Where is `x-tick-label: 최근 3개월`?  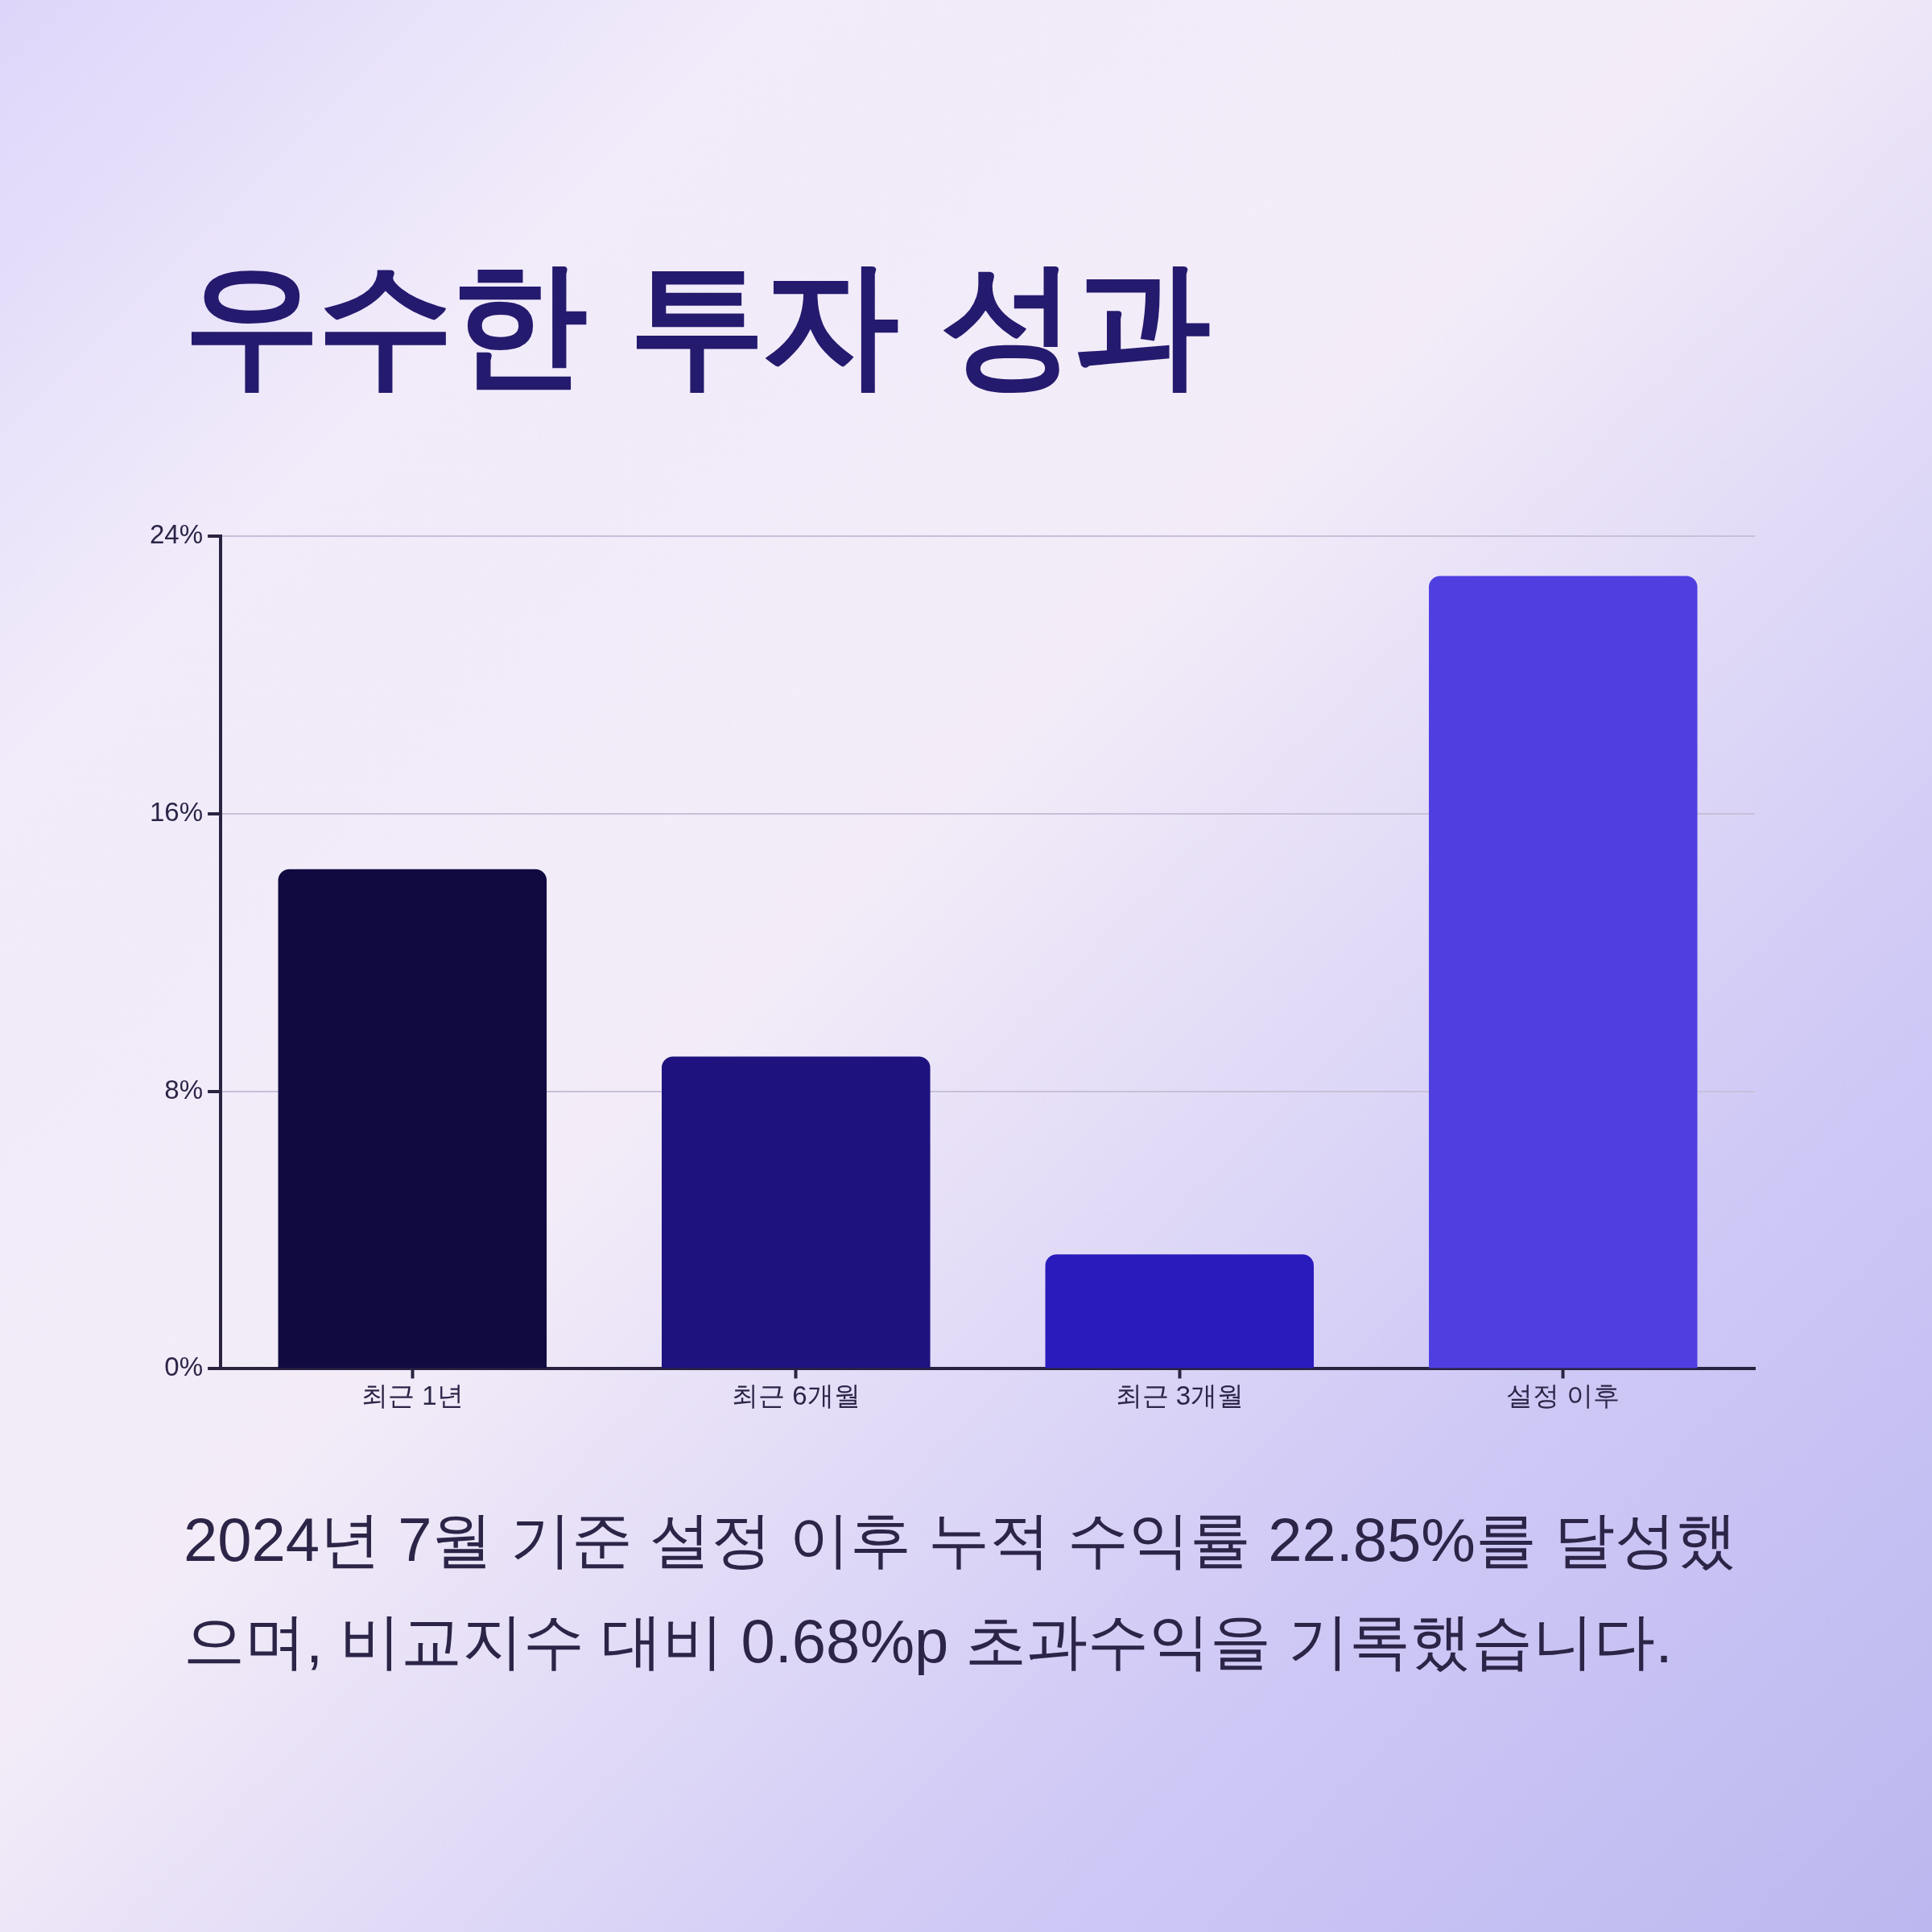 x-tick-label: 최근 3개월 is located at coordinates (1180, 1396).